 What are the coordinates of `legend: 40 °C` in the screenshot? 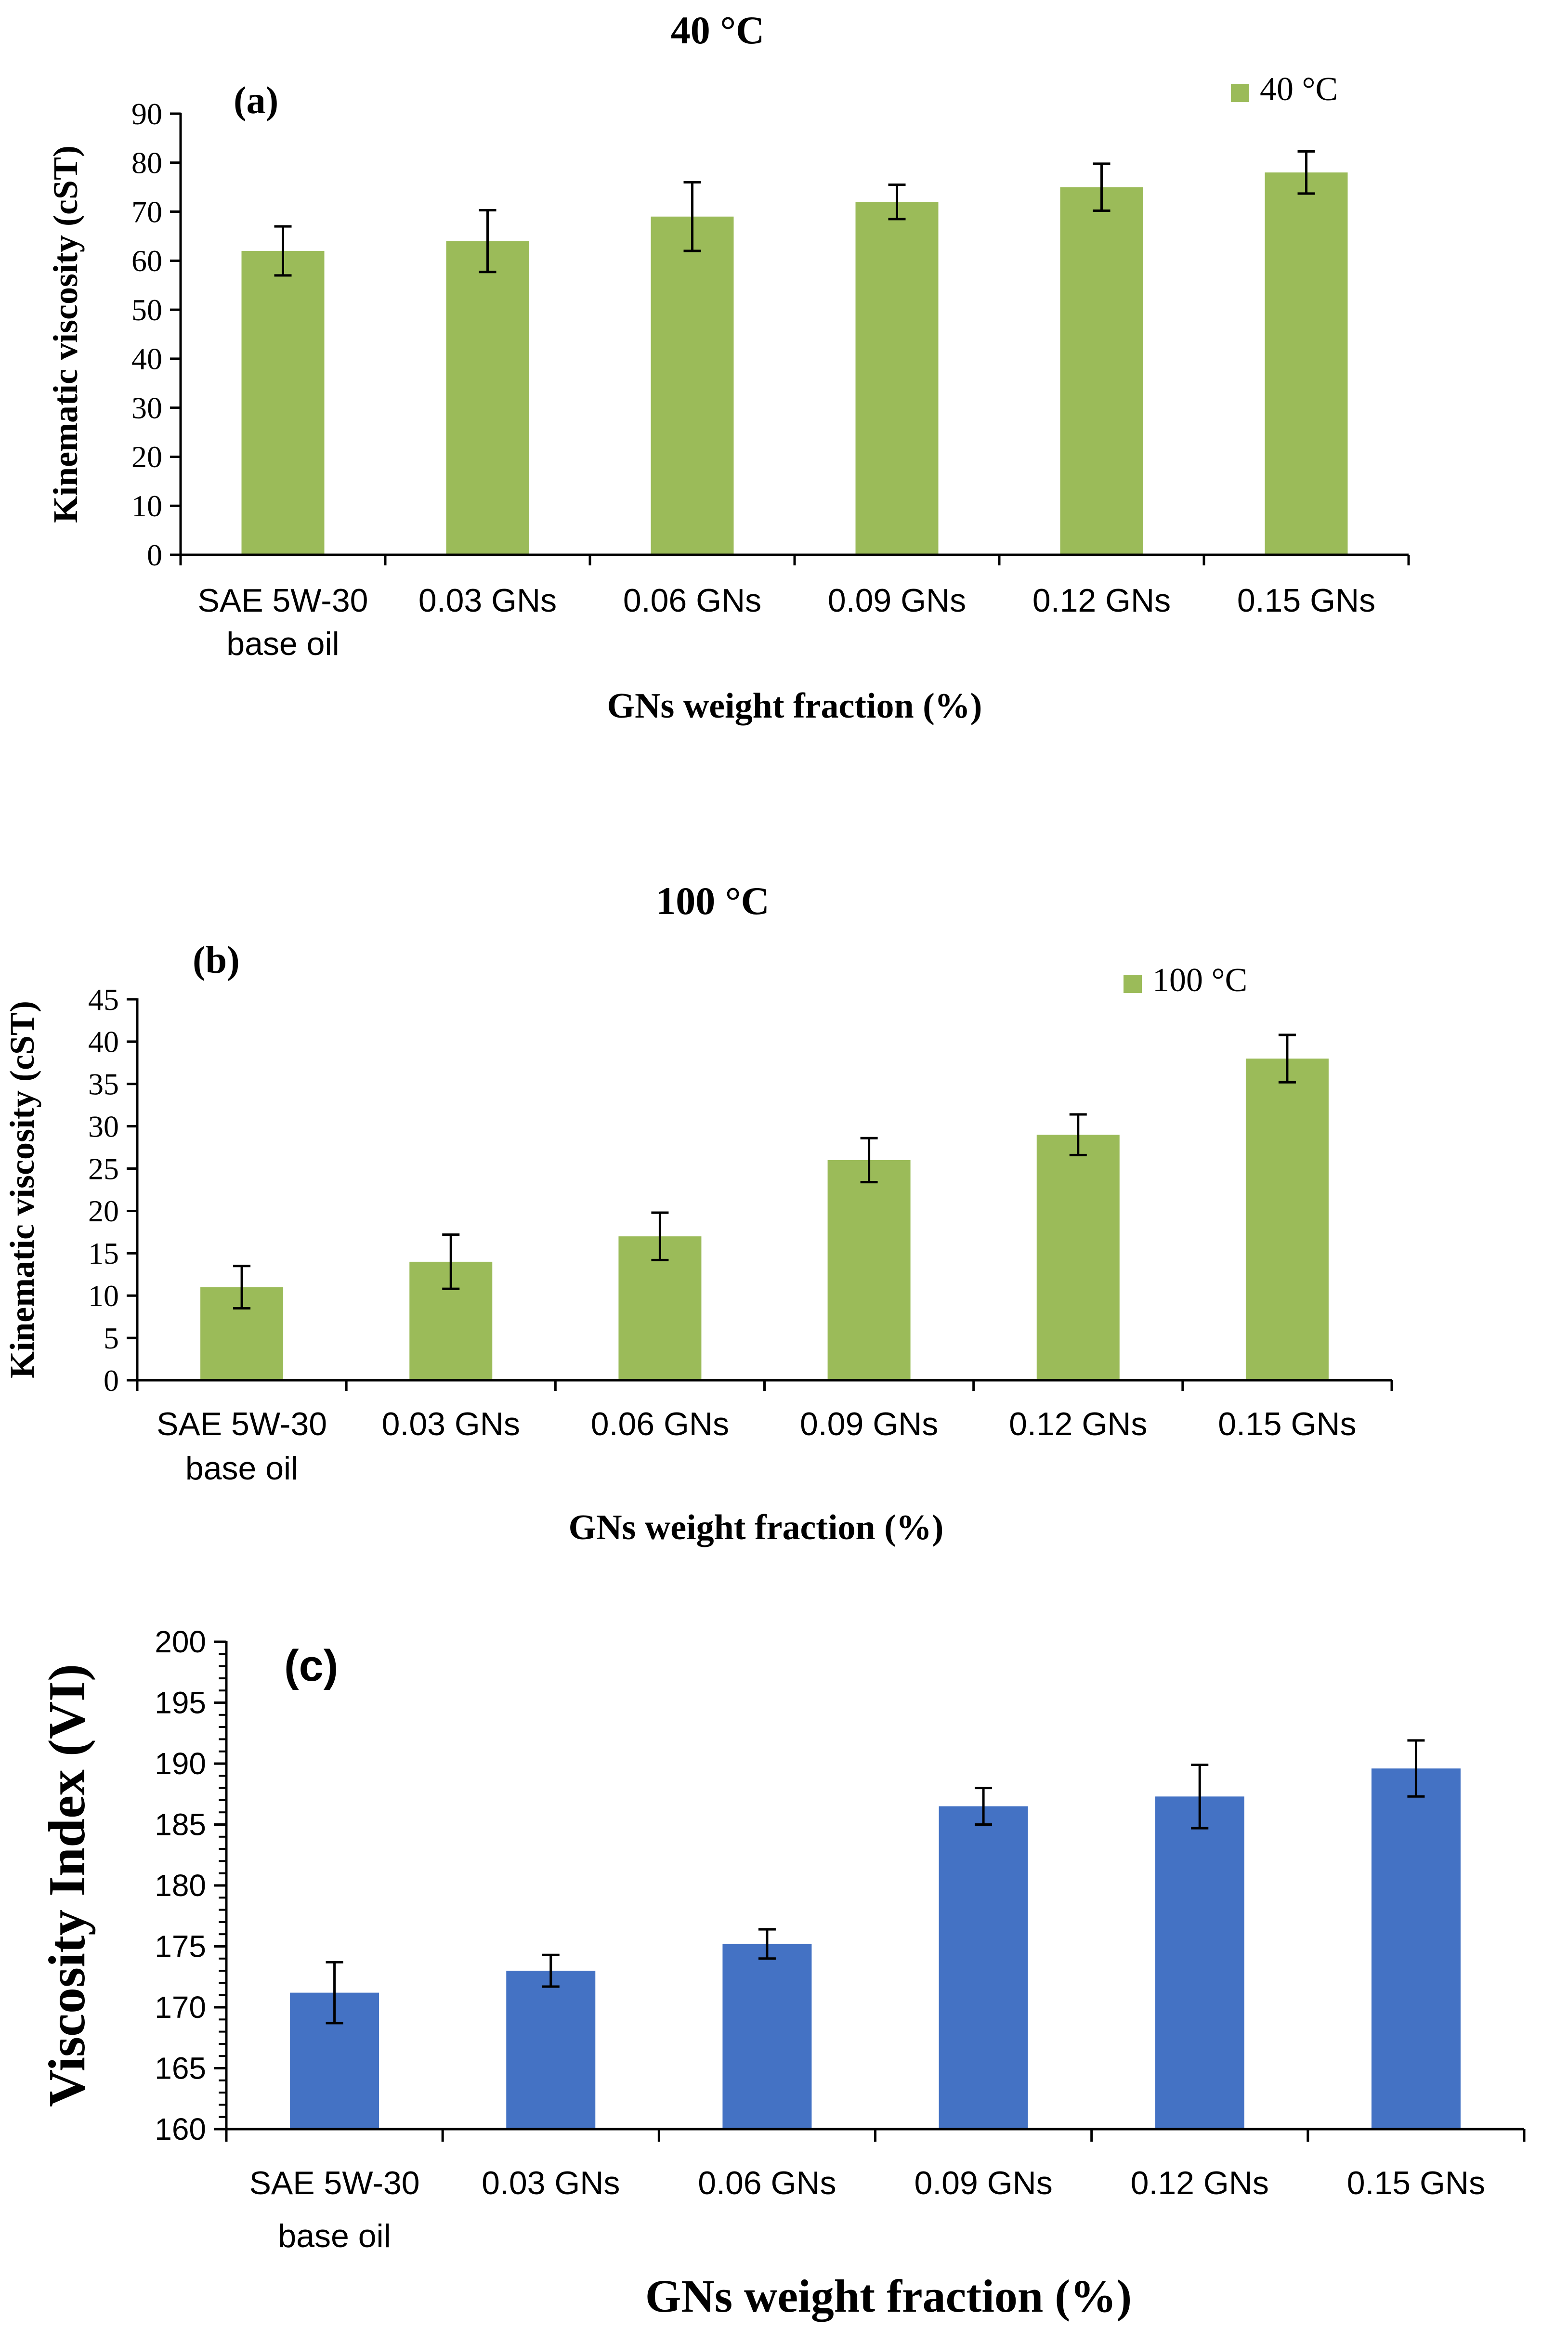 It's located at (1284, 89).